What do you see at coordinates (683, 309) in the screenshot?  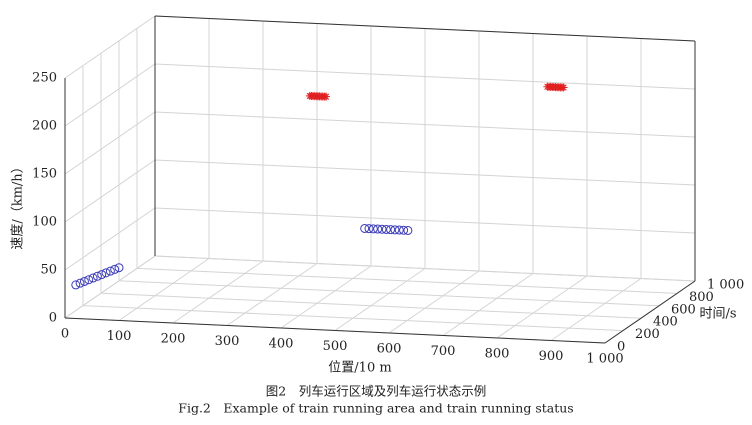 I see `y-tick-label: 600` at bounding box center [683, 309].